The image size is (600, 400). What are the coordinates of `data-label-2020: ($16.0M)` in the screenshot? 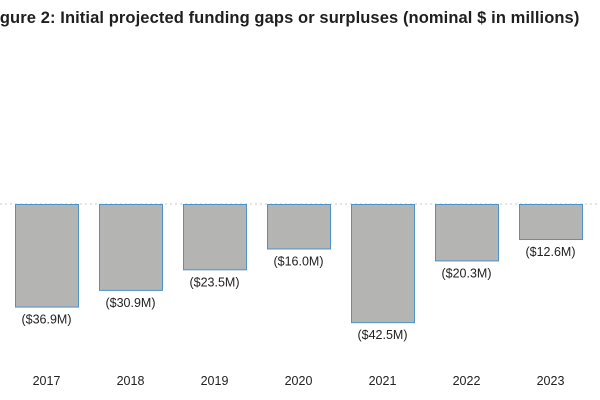 It's located at (298, 261).